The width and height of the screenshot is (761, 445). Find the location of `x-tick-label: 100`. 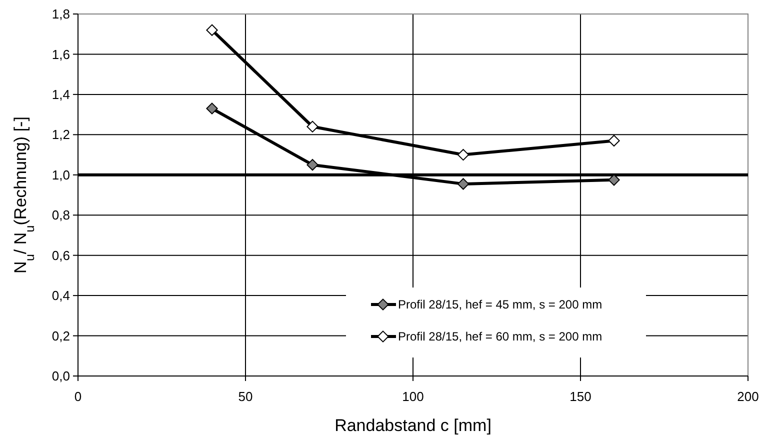

x-tick-label: 100 is located at coordinates (413, 396).